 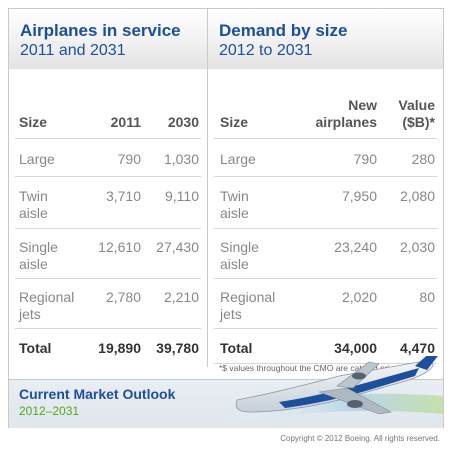 I want to click on row-value-2030: 2,210, so click(x=181, y=297).